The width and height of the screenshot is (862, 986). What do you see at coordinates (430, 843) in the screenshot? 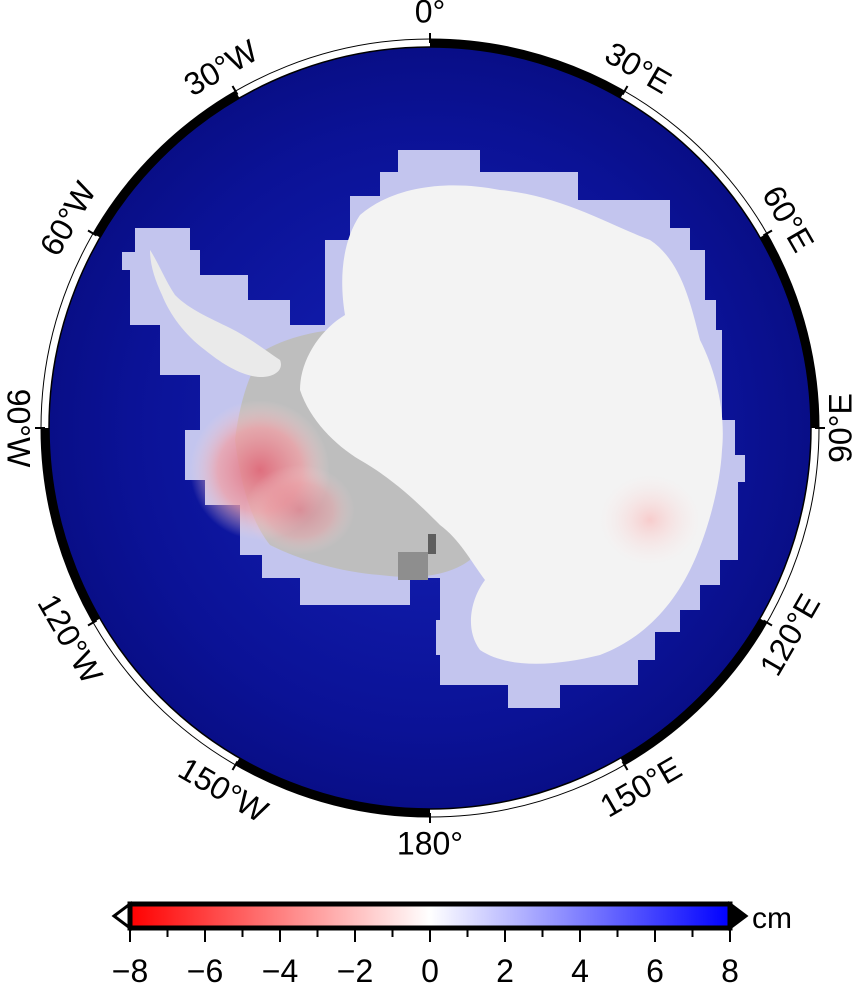
I see `lon-label-180: 180°` at bounding box center [430, 843].